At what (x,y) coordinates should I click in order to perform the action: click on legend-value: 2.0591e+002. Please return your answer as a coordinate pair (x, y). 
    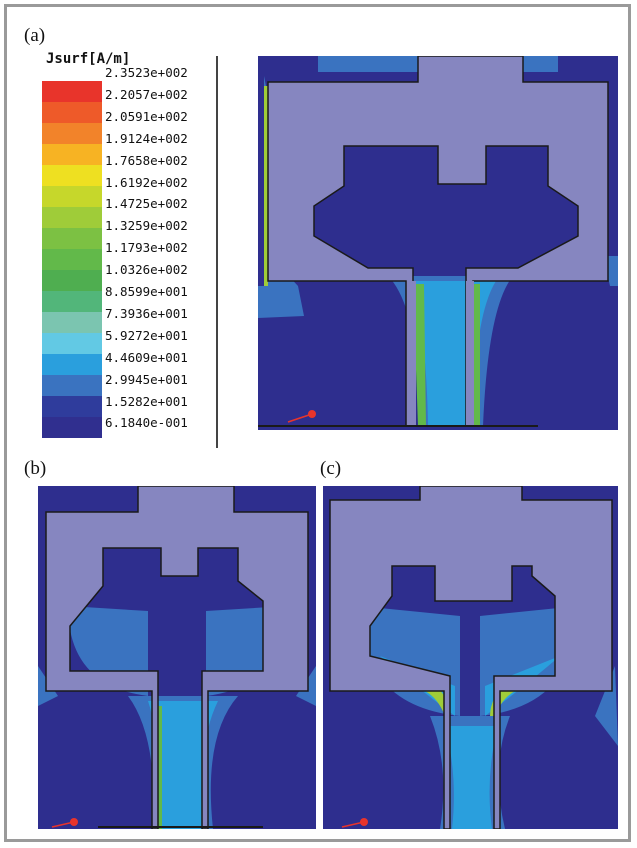
    Looking at the image, I should click on (146, 116).